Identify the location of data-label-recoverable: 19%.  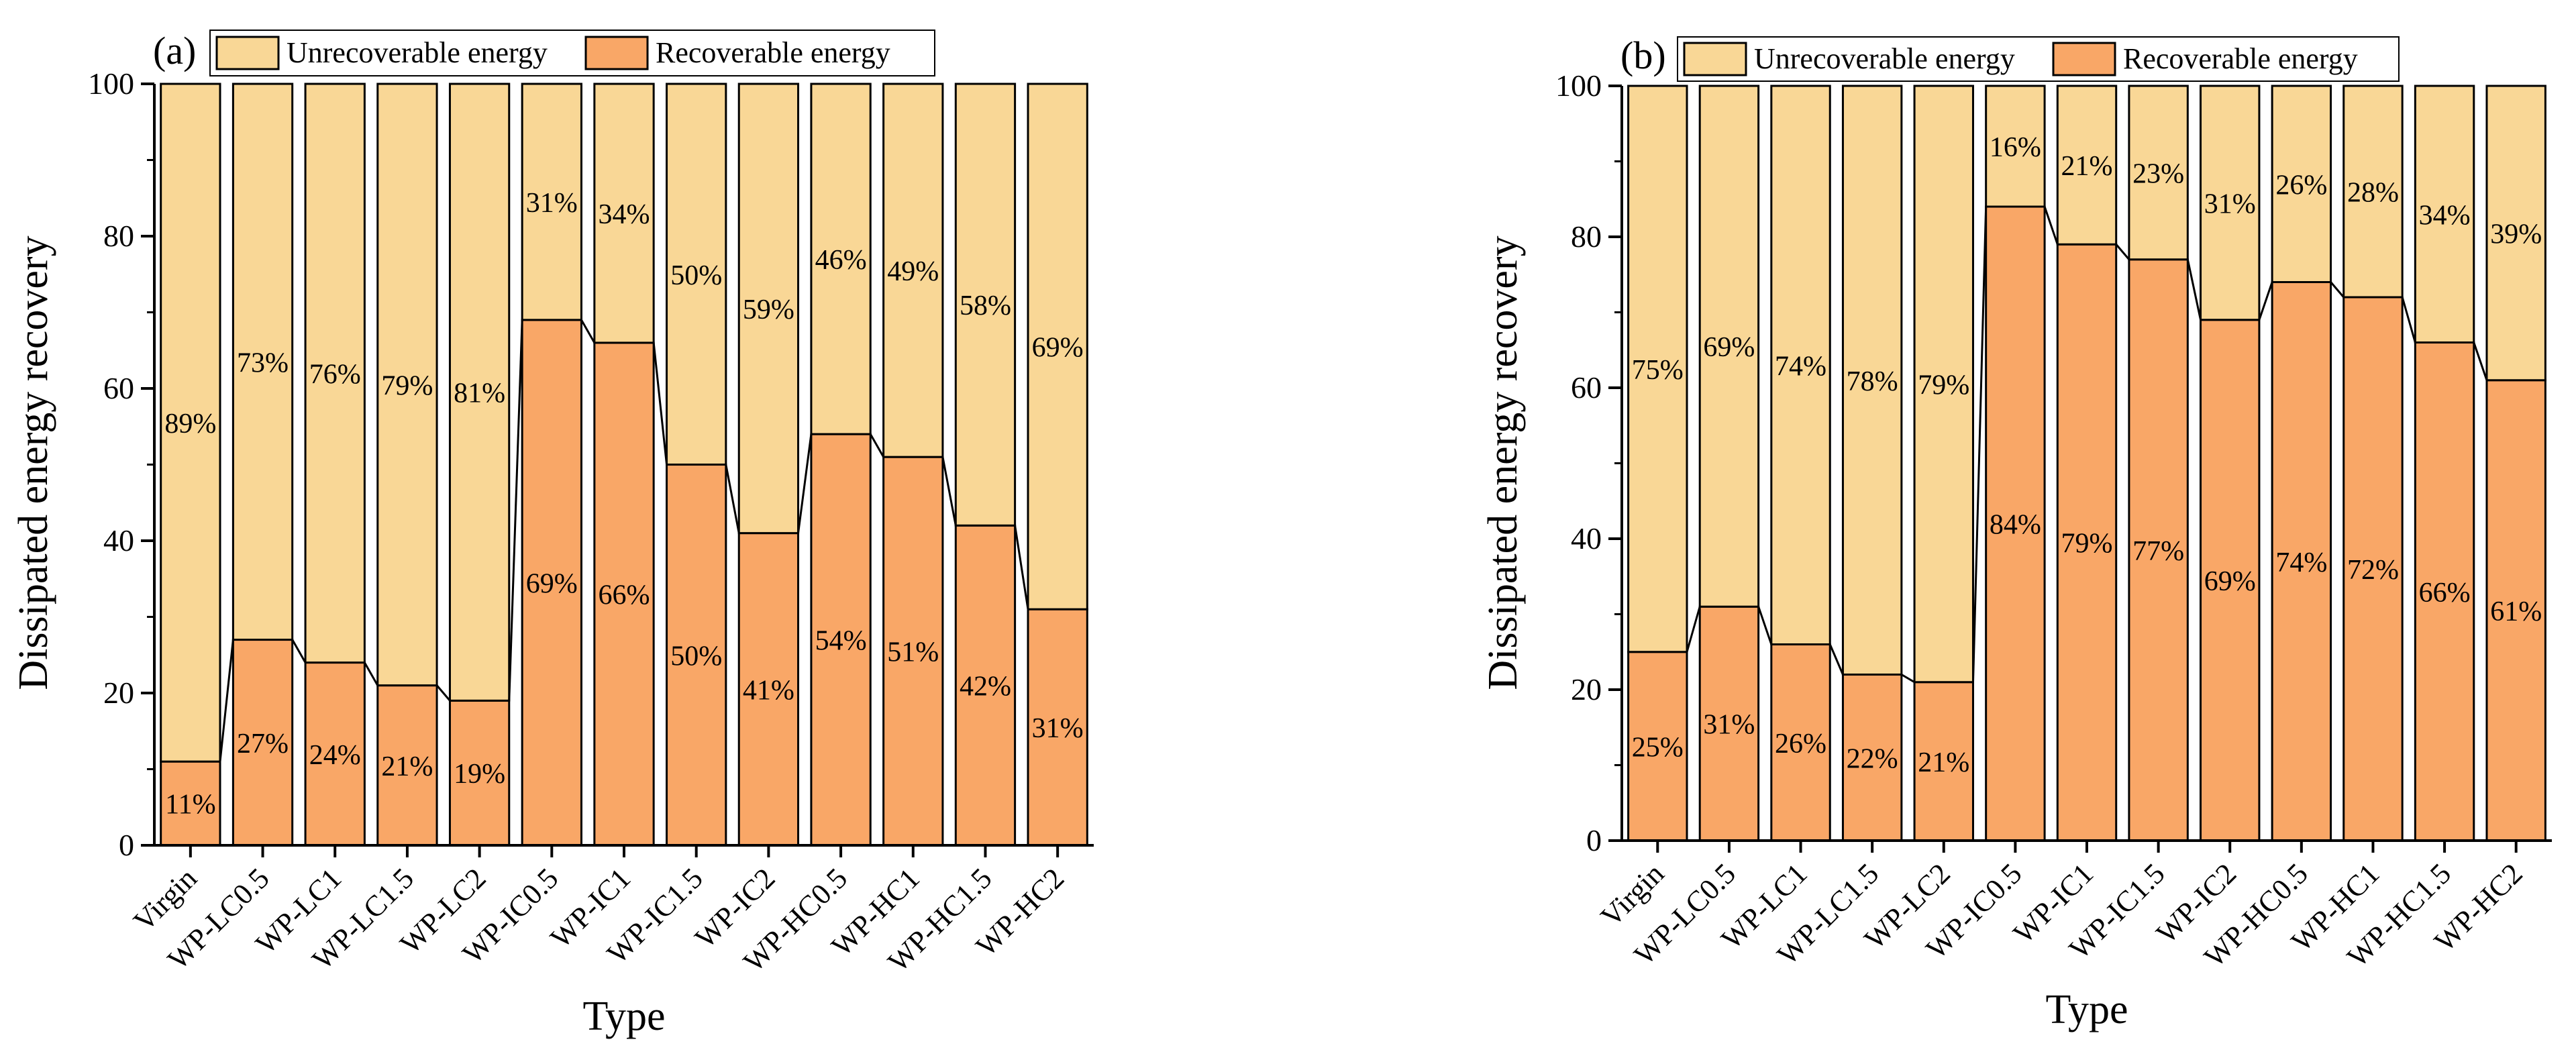
(479, 774).